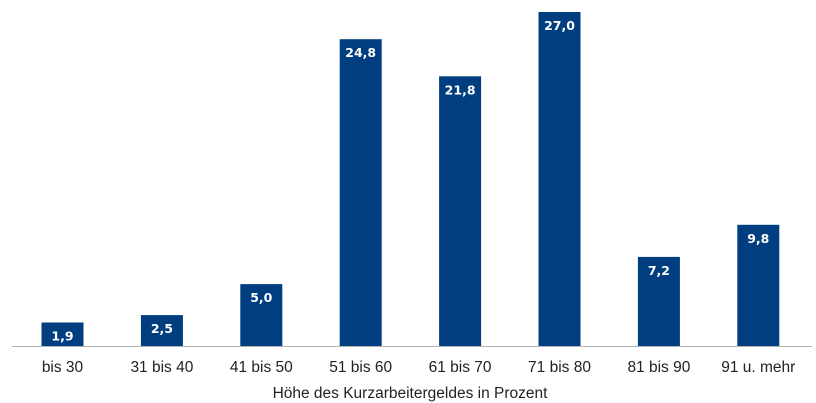 Image resolution: width=816 pixels, height=403 pixels. What do you see at coordinates (758, 367) in the screenshot?
I see `x-tick-label-7: 91 u. mehr` at bounding box center [758, 367].